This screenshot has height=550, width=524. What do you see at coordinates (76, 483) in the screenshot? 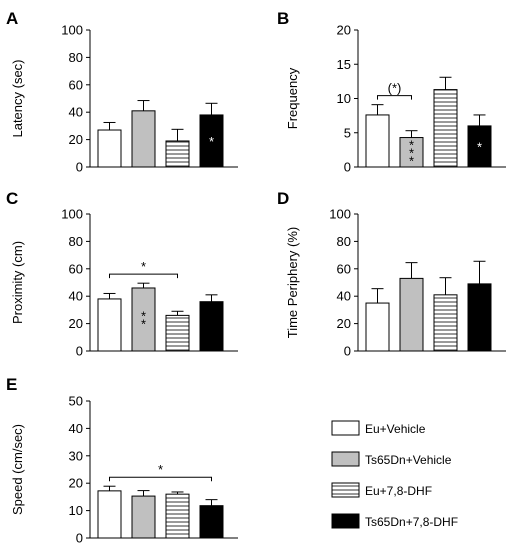
I see `y-tick-label-e: 20` at bounding box center [76, 483].